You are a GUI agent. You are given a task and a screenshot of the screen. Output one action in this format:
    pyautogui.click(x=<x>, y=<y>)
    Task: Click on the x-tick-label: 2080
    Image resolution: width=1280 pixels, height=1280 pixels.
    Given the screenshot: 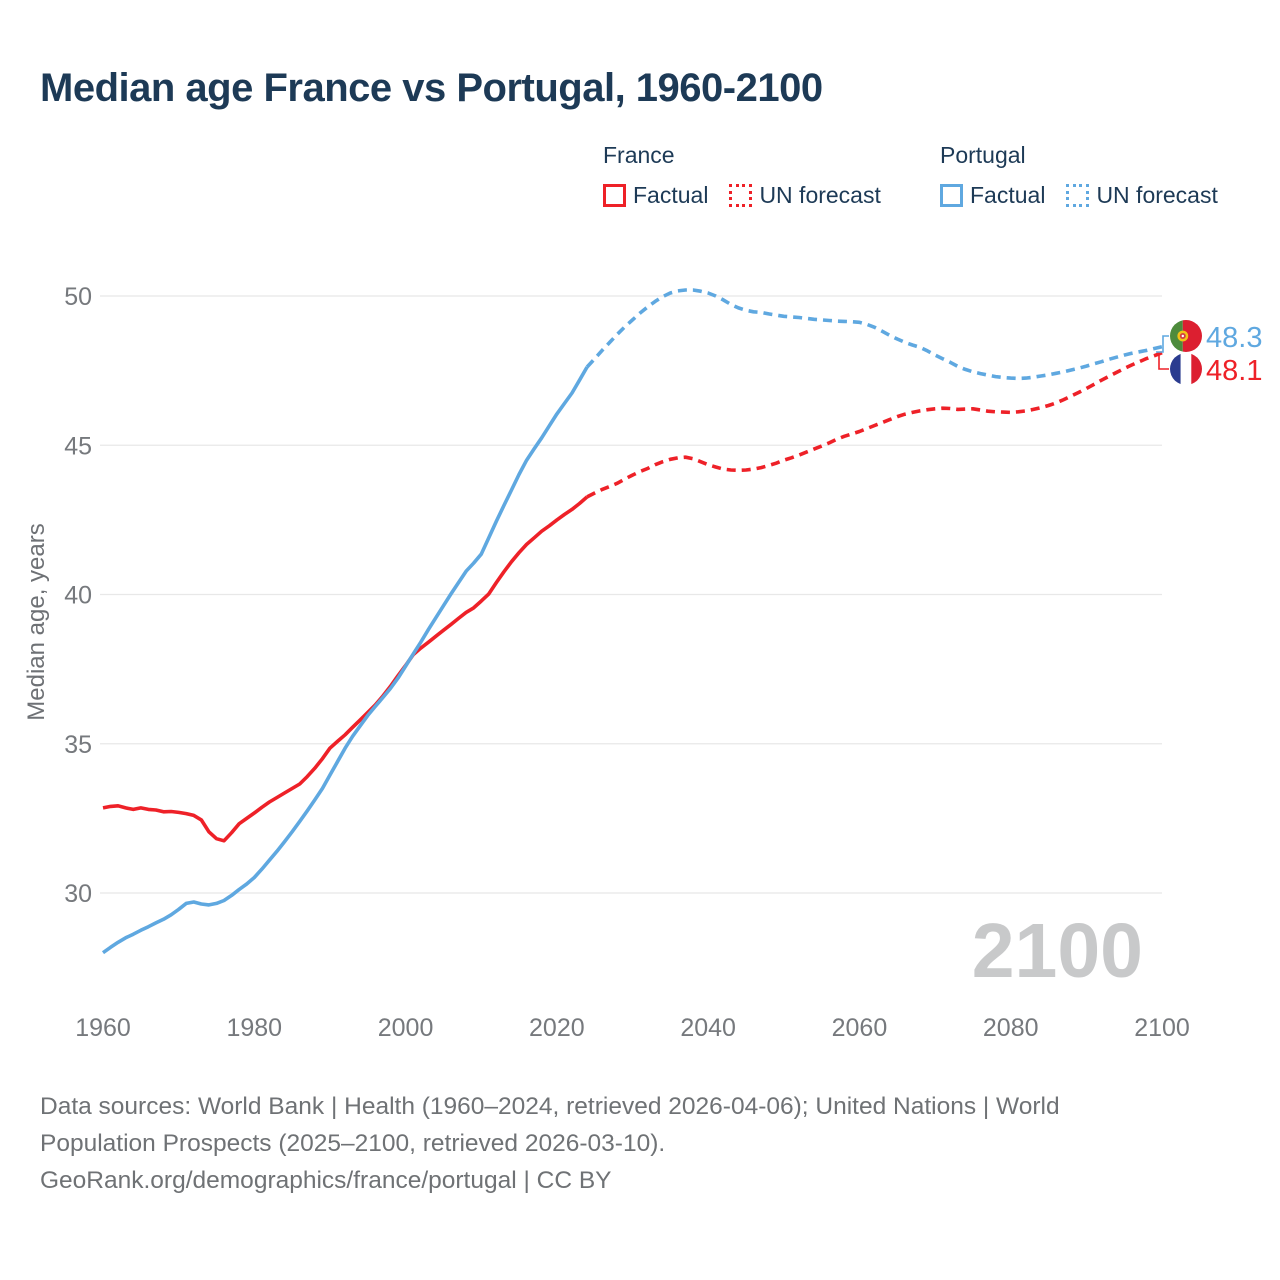 What is the action you would take?
    pyautogui.click(x=1011, y=1028)
    